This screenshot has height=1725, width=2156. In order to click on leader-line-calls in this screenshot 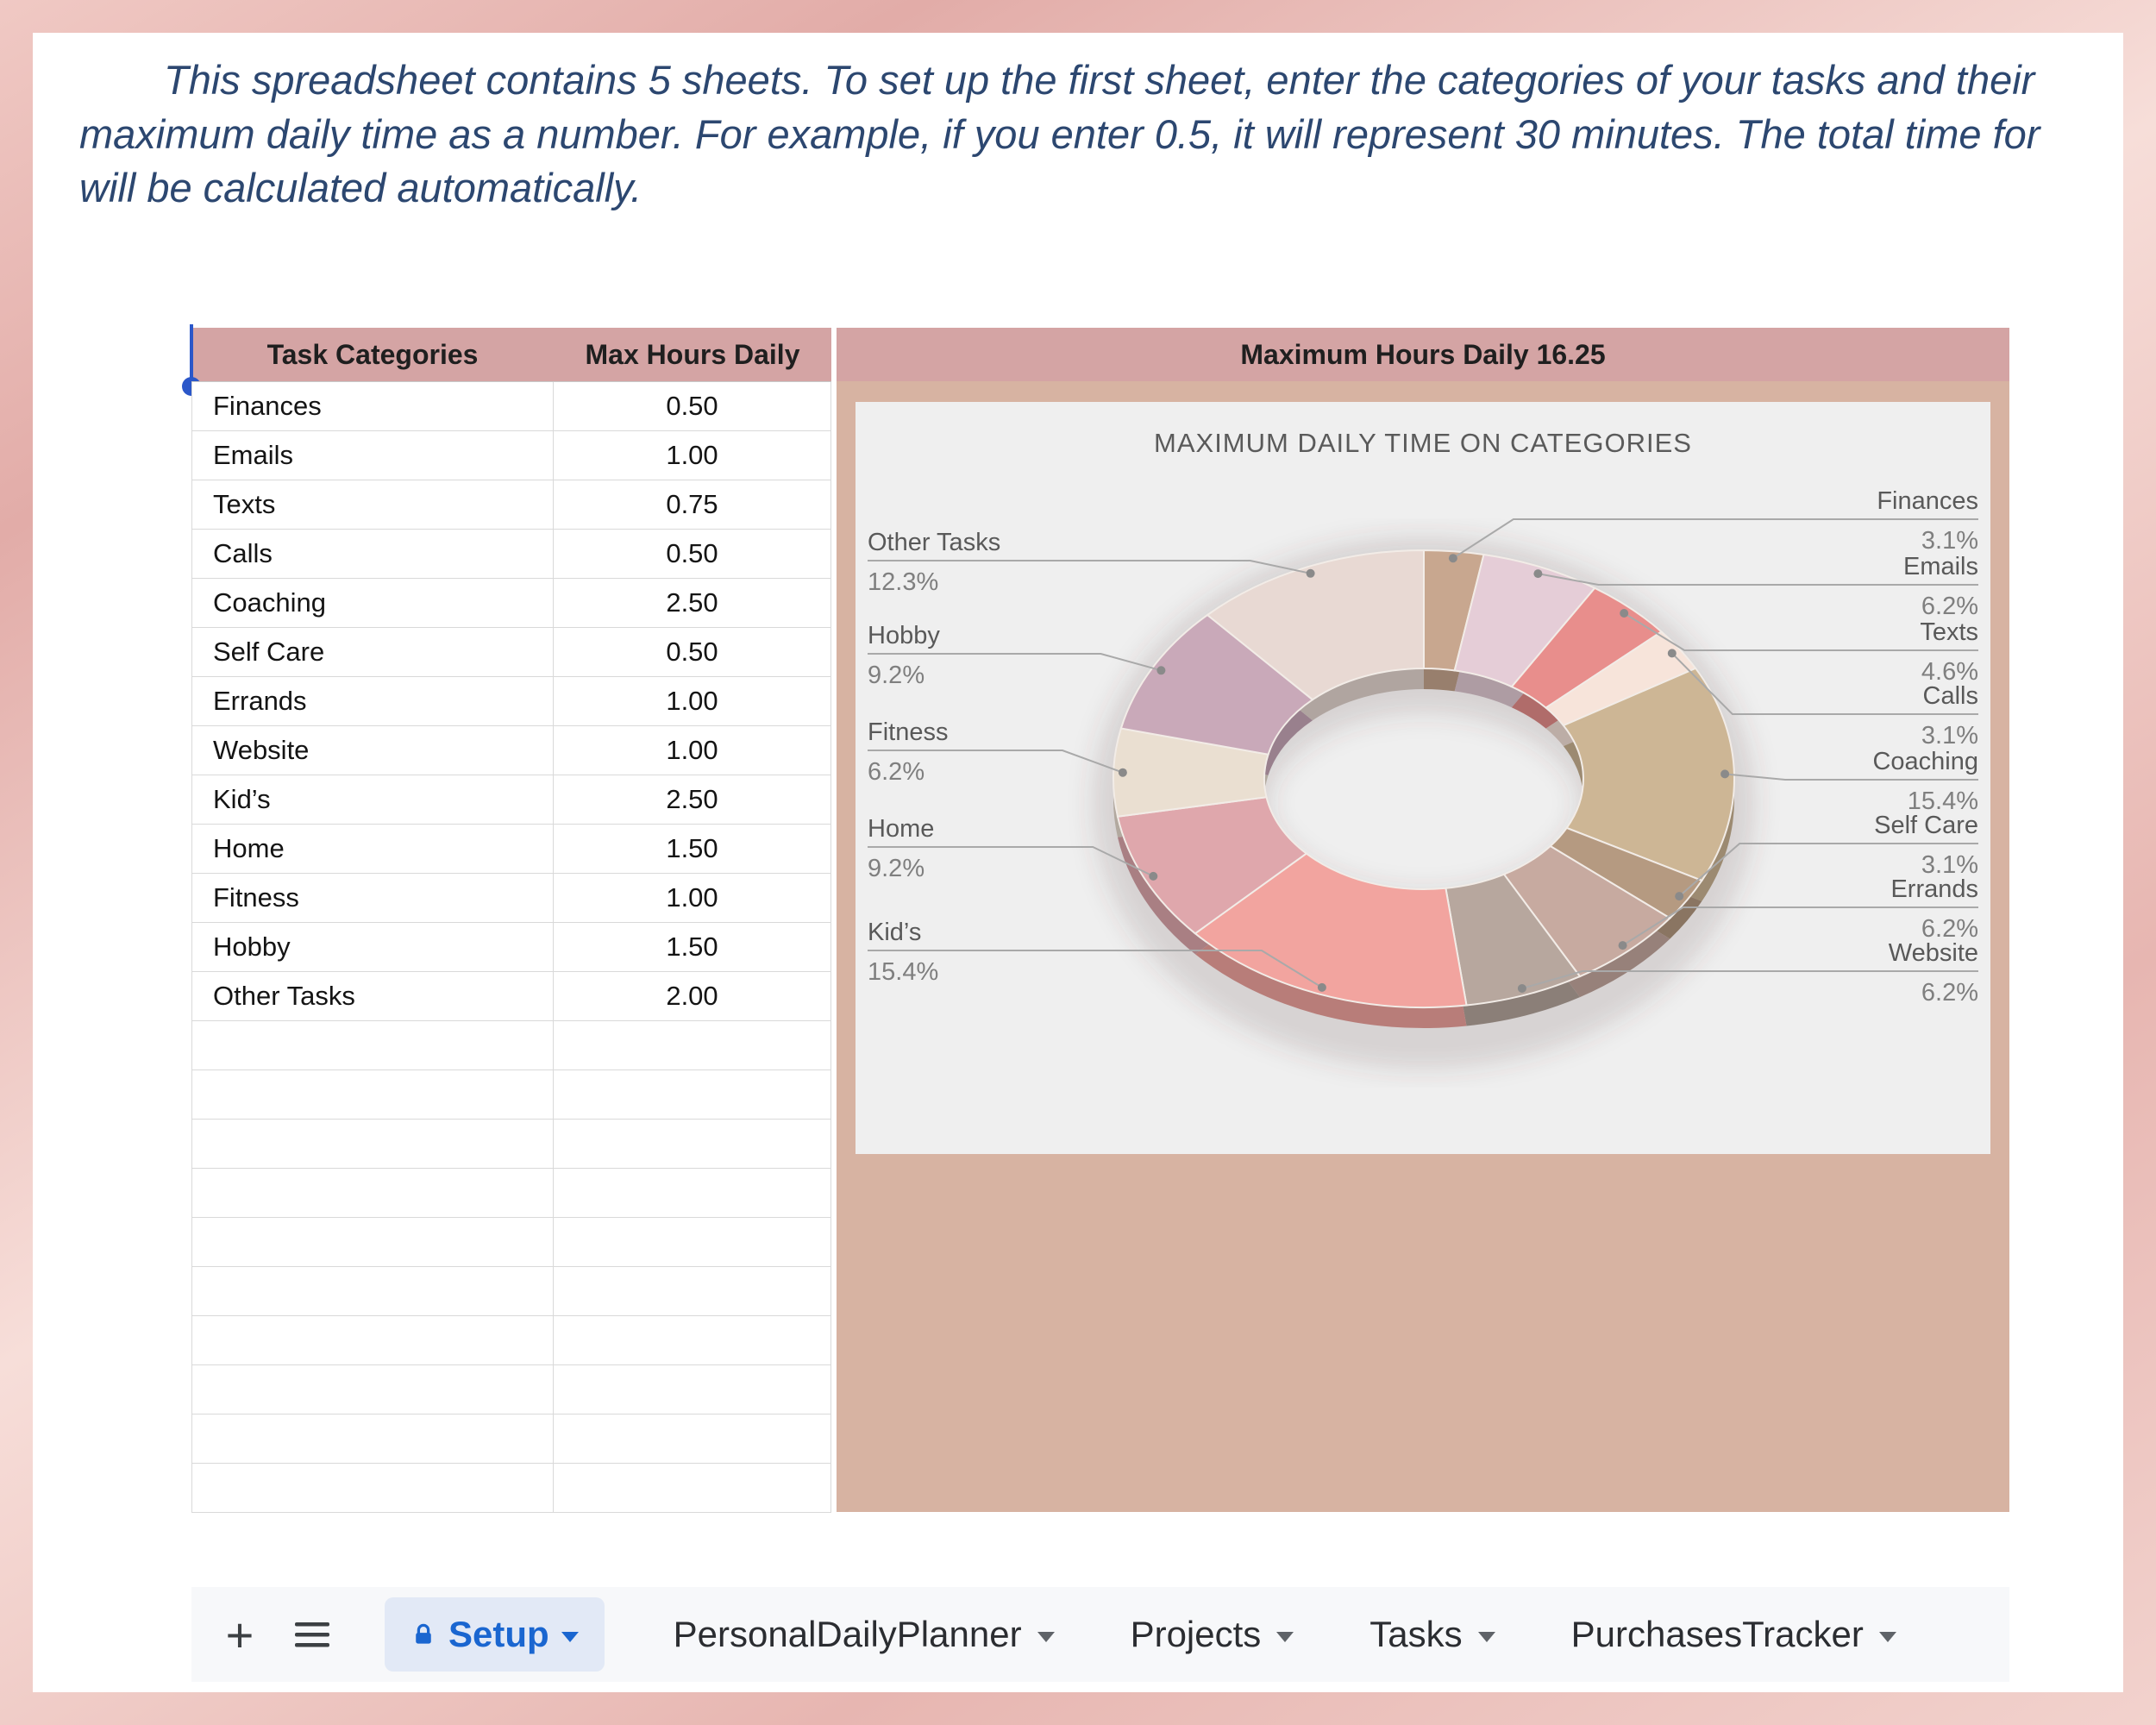, I will do `click(1824, 683)`.